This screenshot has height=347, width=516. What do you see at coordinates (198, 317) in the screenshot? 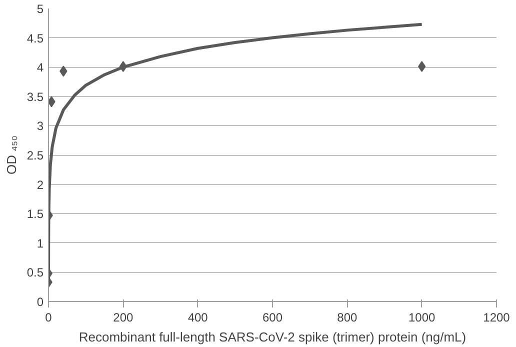
I see `x-tick-label: 400` at bounding box center [198, 317].